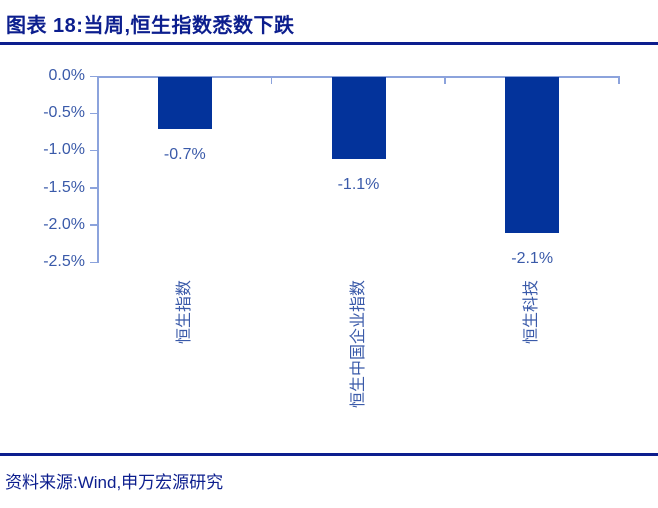  Describe the element at coordinates (150, 26) in the screenshot. I see `figure-title: 图表 18:当周,恒生指数悉数下跌` at that location.